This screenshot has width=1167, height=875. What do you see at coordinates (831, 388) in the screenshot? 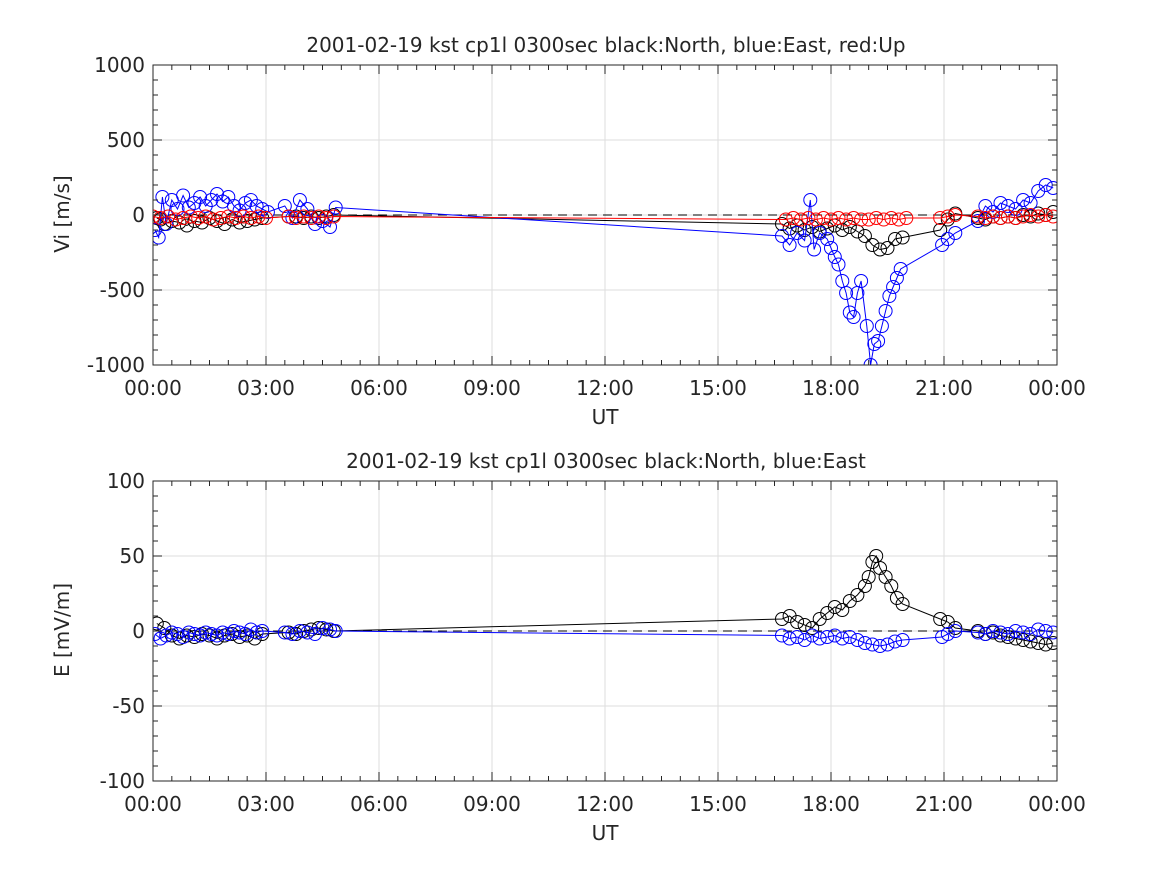
I see `x-tick-label: 18:00` at bounding box center [831, 388].